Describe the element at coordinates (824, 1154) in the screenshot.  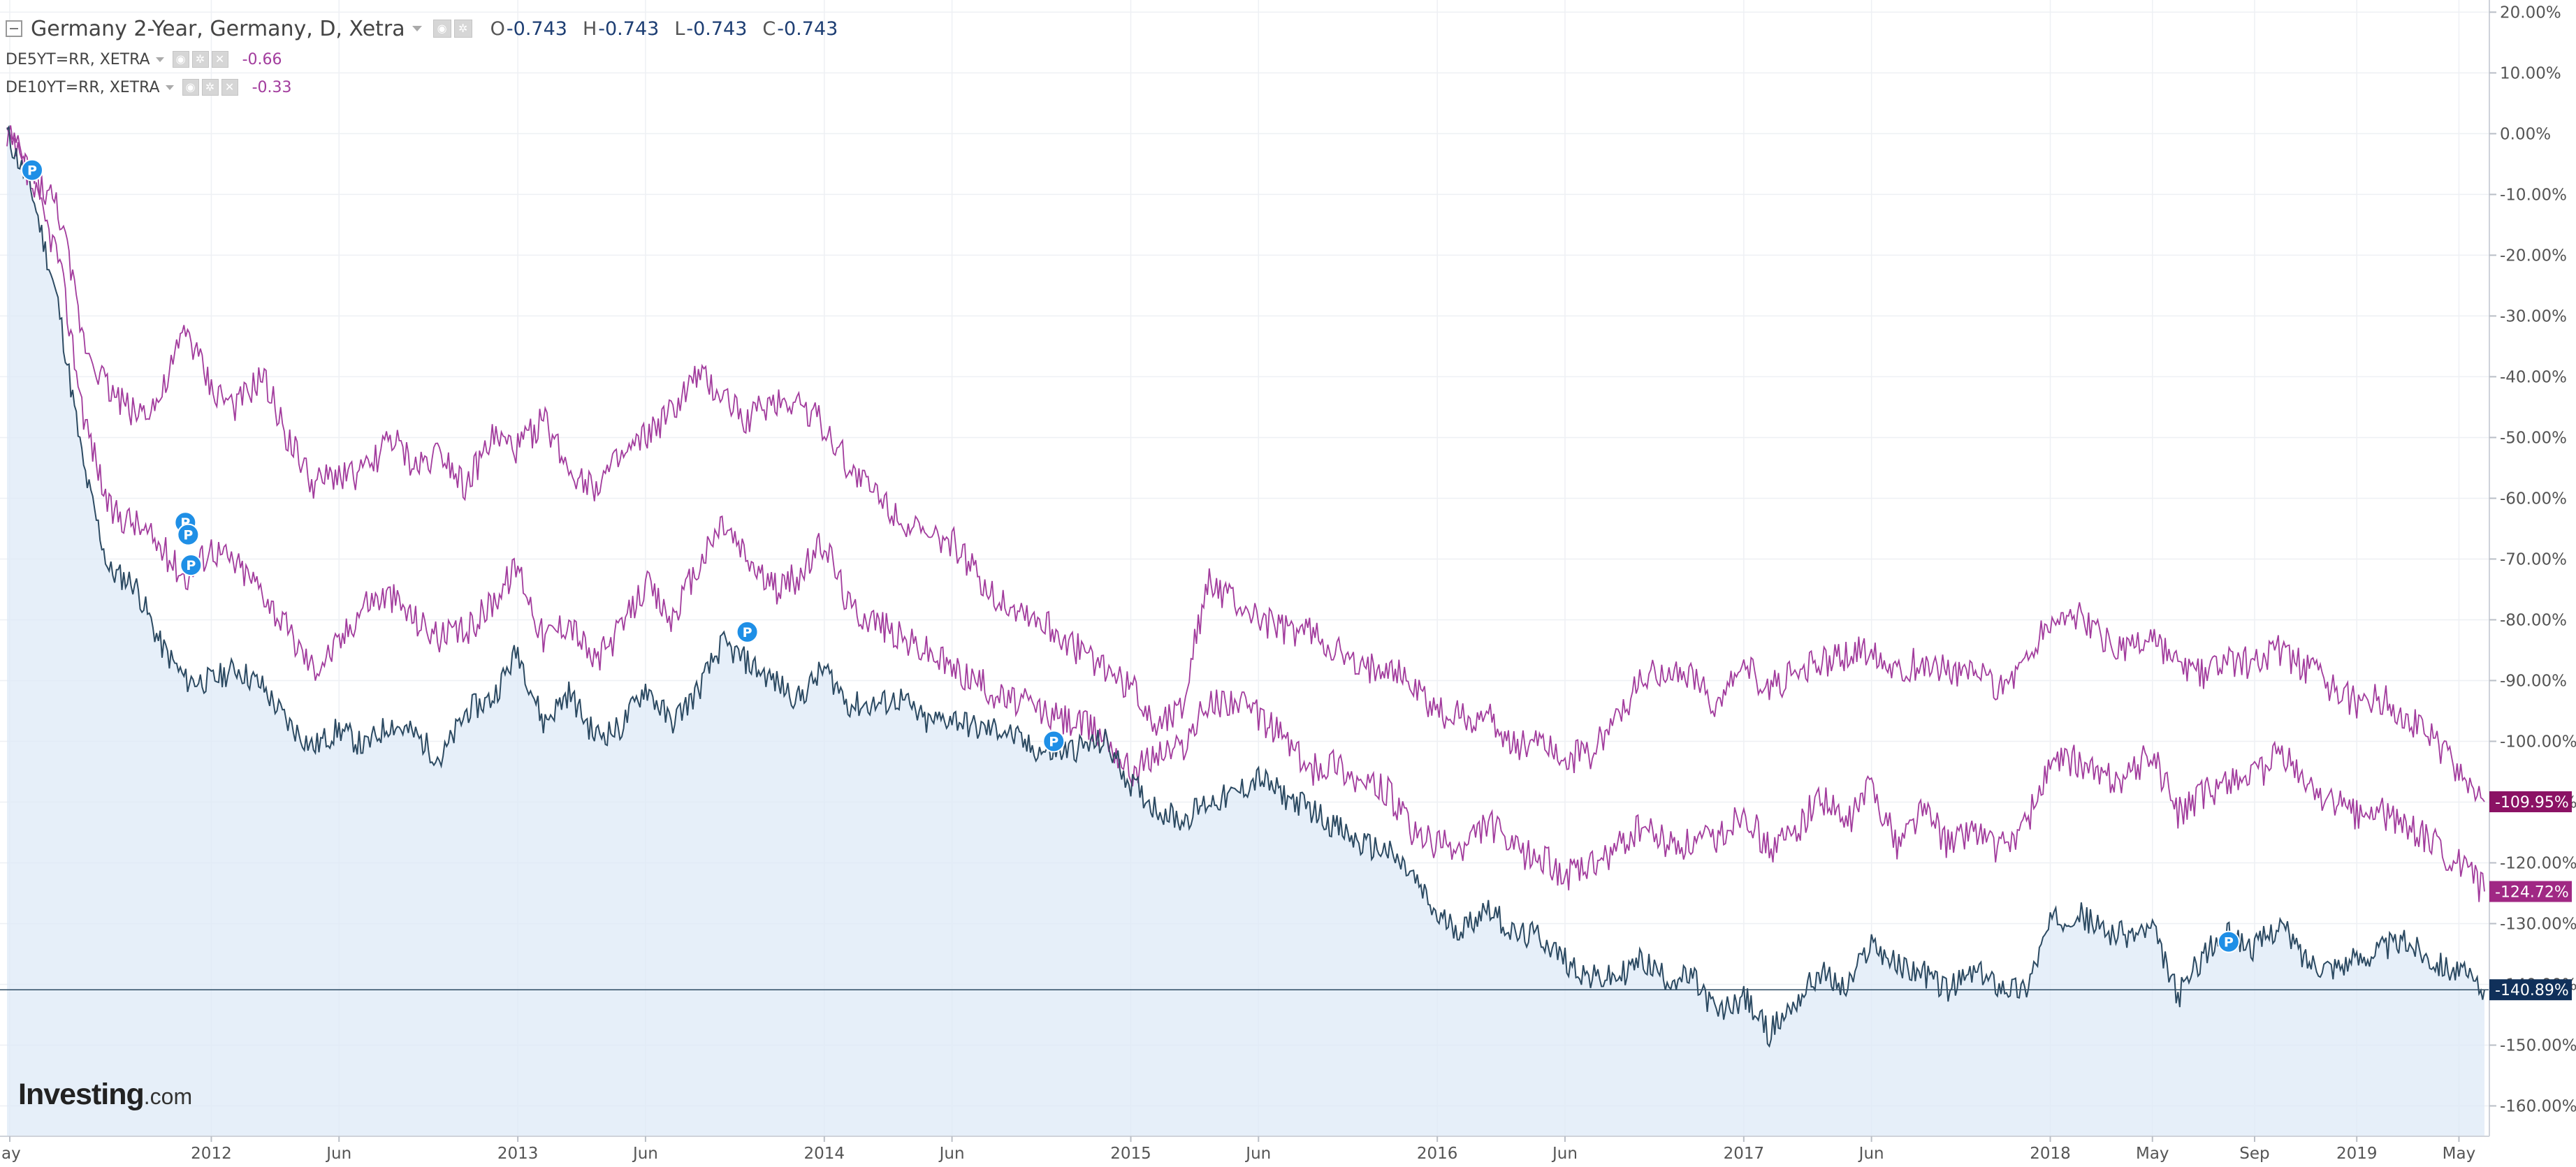
I see `x-tick-label: 2014` at that location.